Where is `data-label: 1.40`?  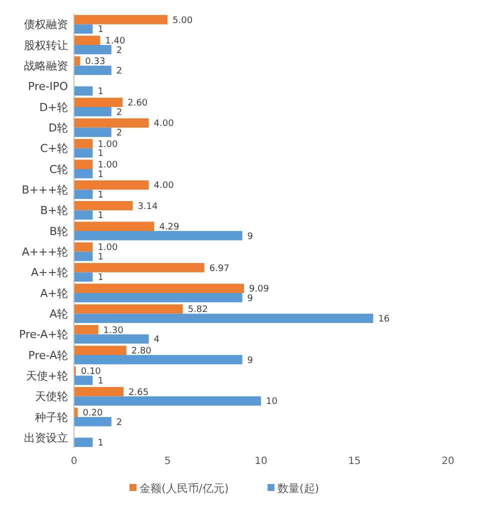
data-label: 1.40 is located at coordinates (115, 41).